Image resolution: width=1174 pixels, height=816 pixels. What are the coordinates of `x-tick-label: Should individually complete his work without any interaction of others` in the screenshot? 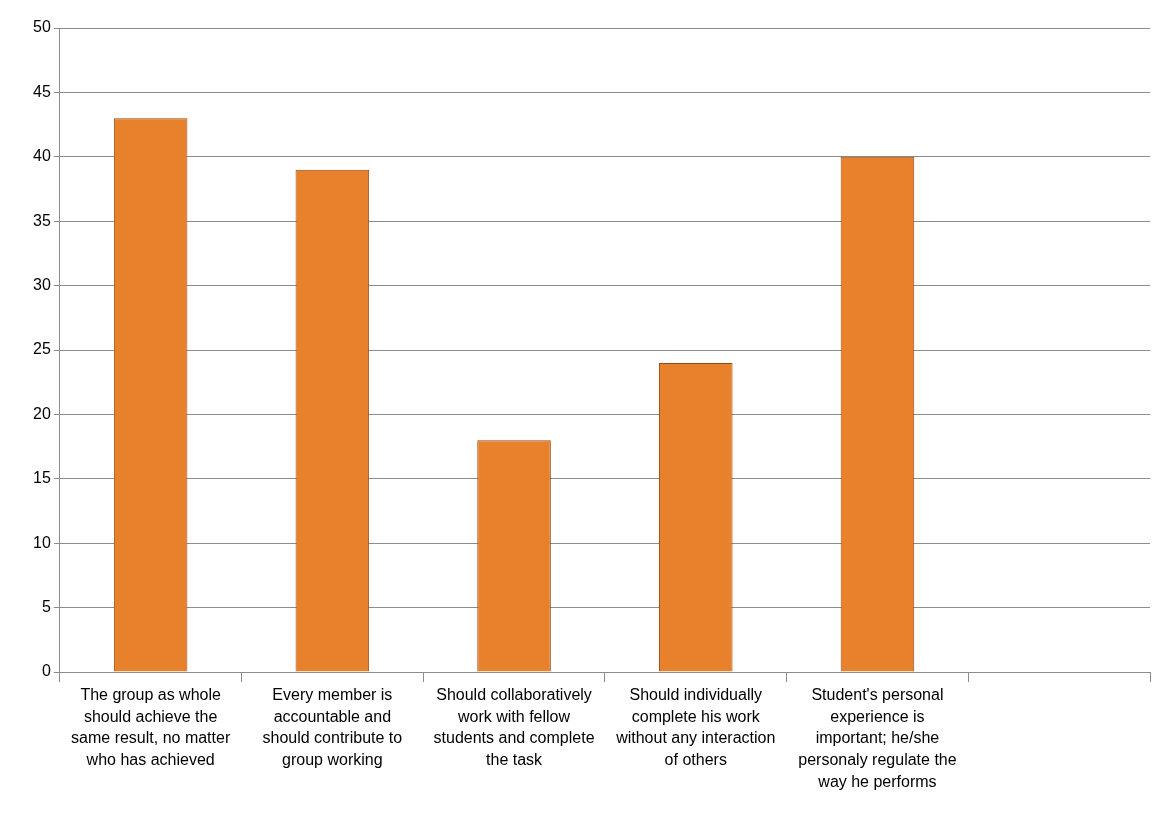 It's located at (695, 727).